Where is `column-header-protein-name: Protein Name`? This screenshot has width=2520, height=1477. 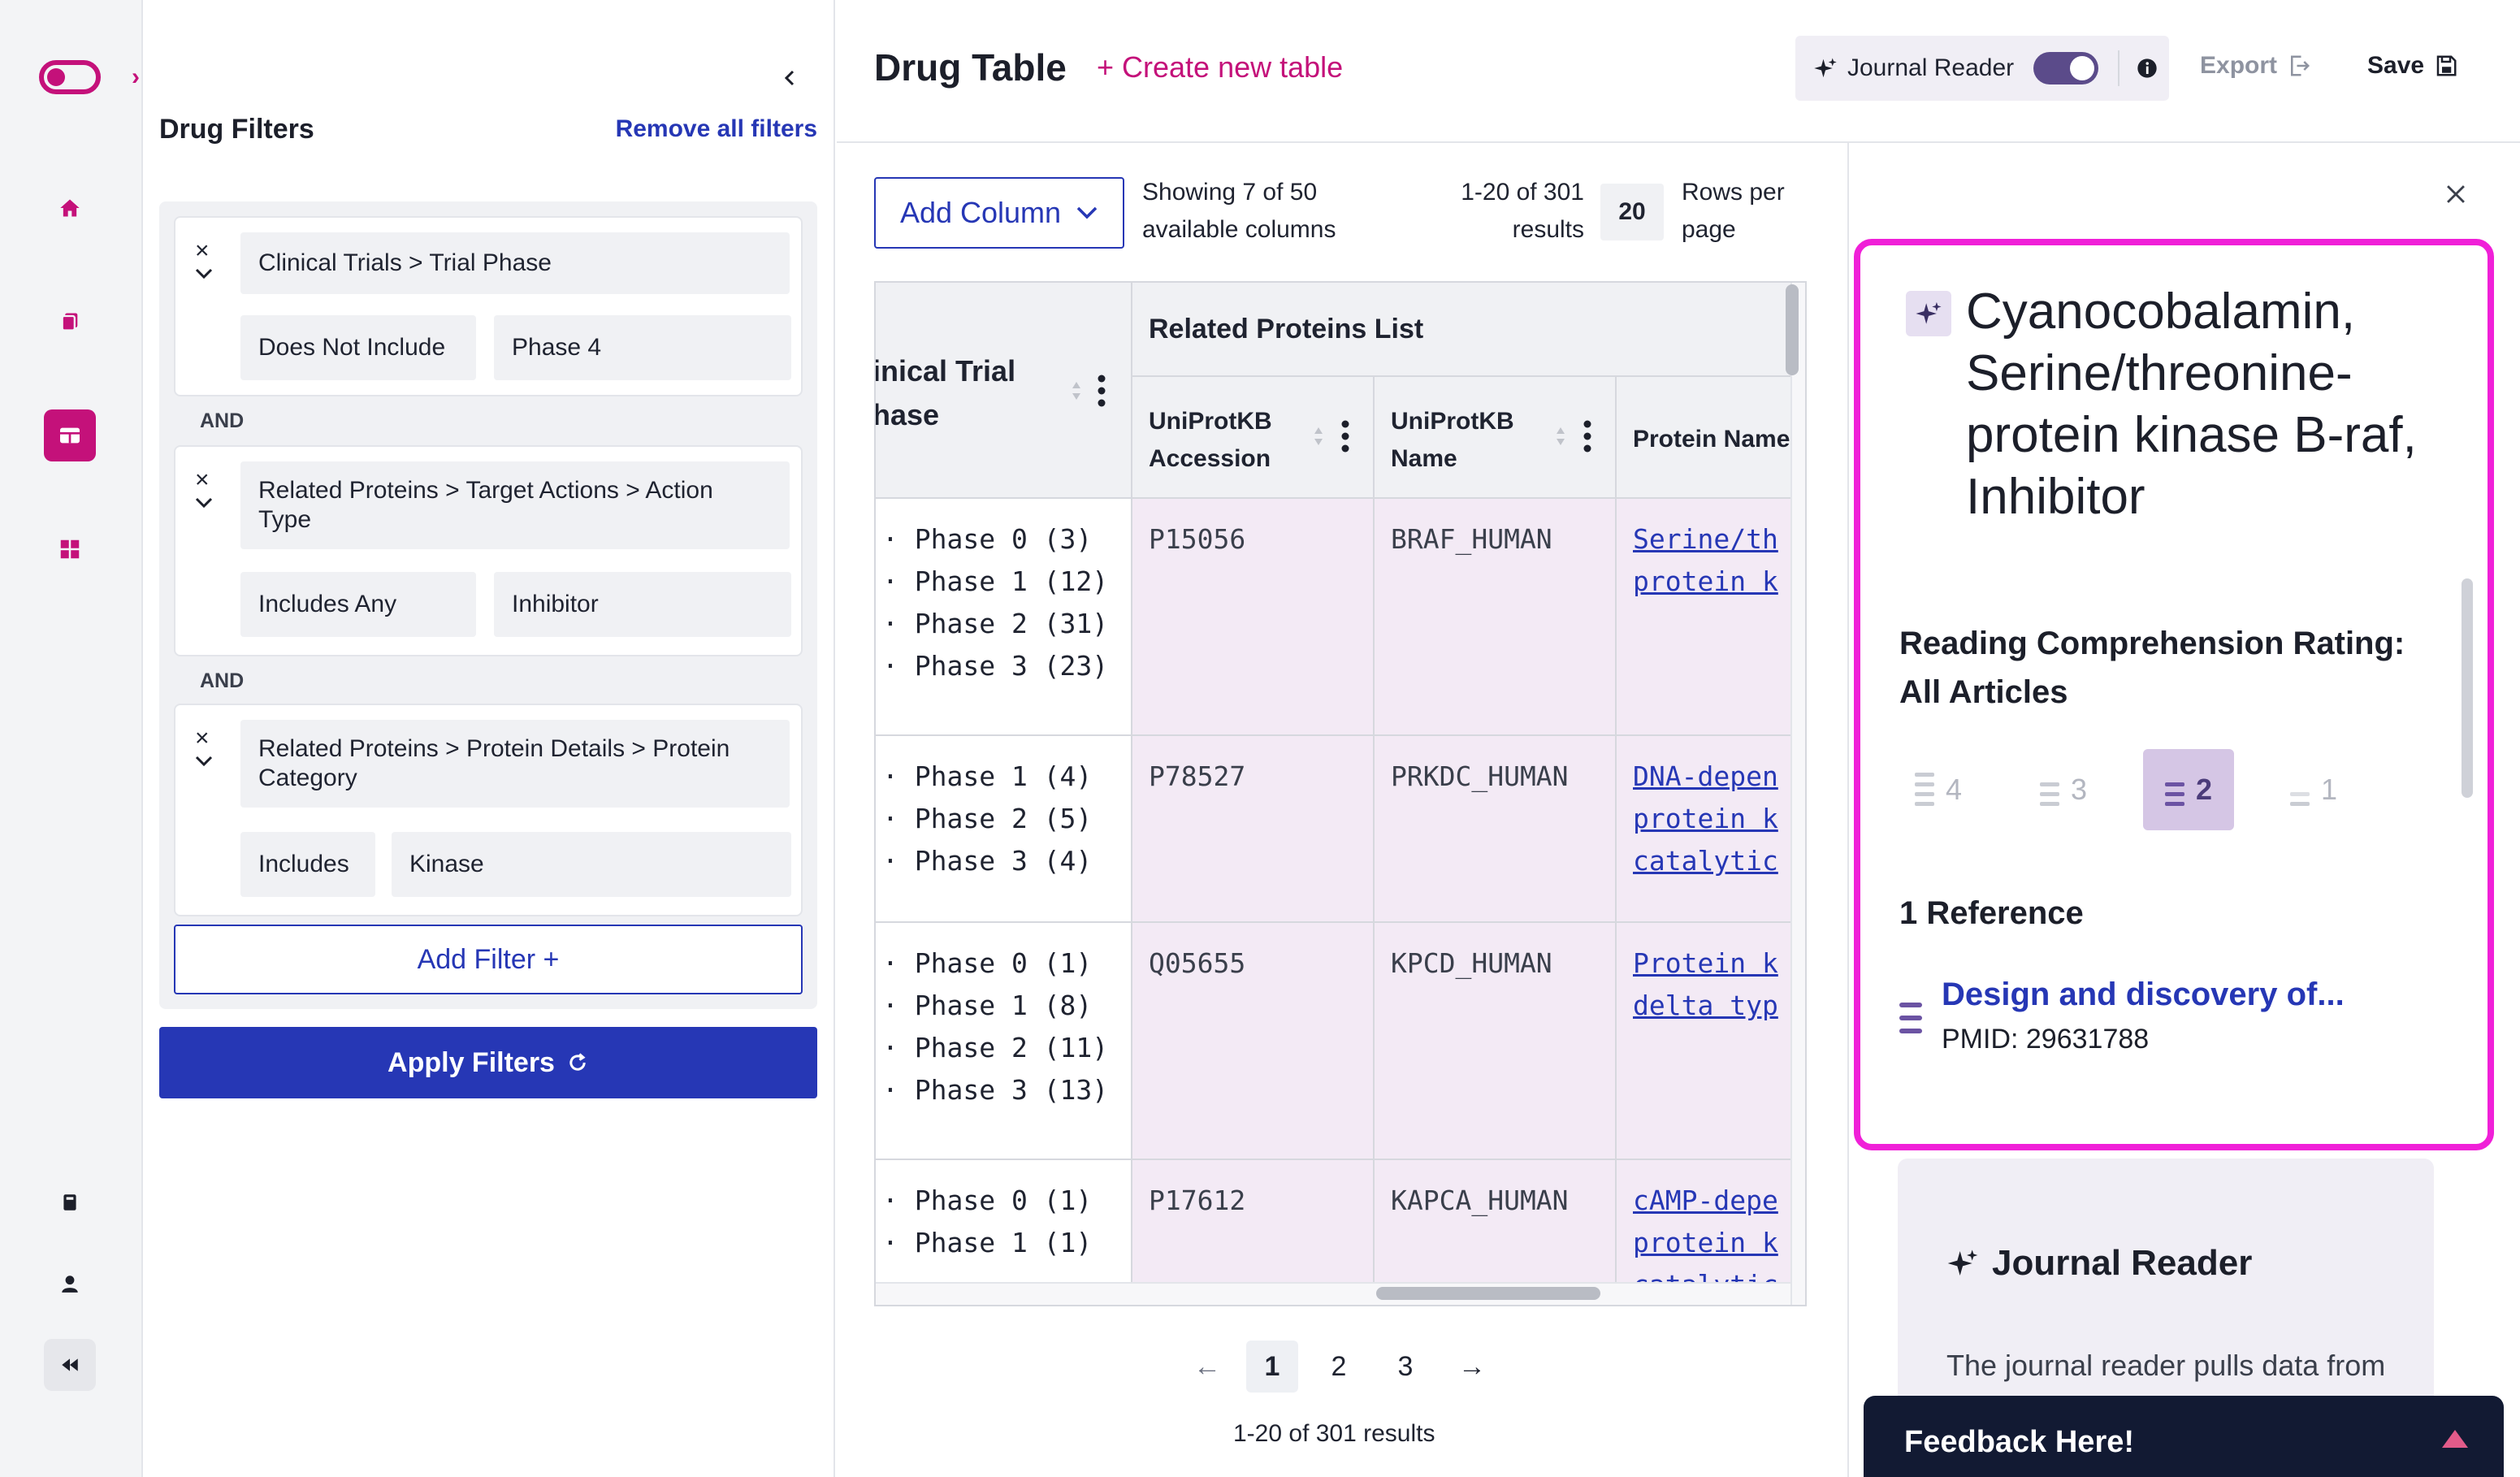 column-header-protein-name: Protein Name is located at coordinates (1703, 438).